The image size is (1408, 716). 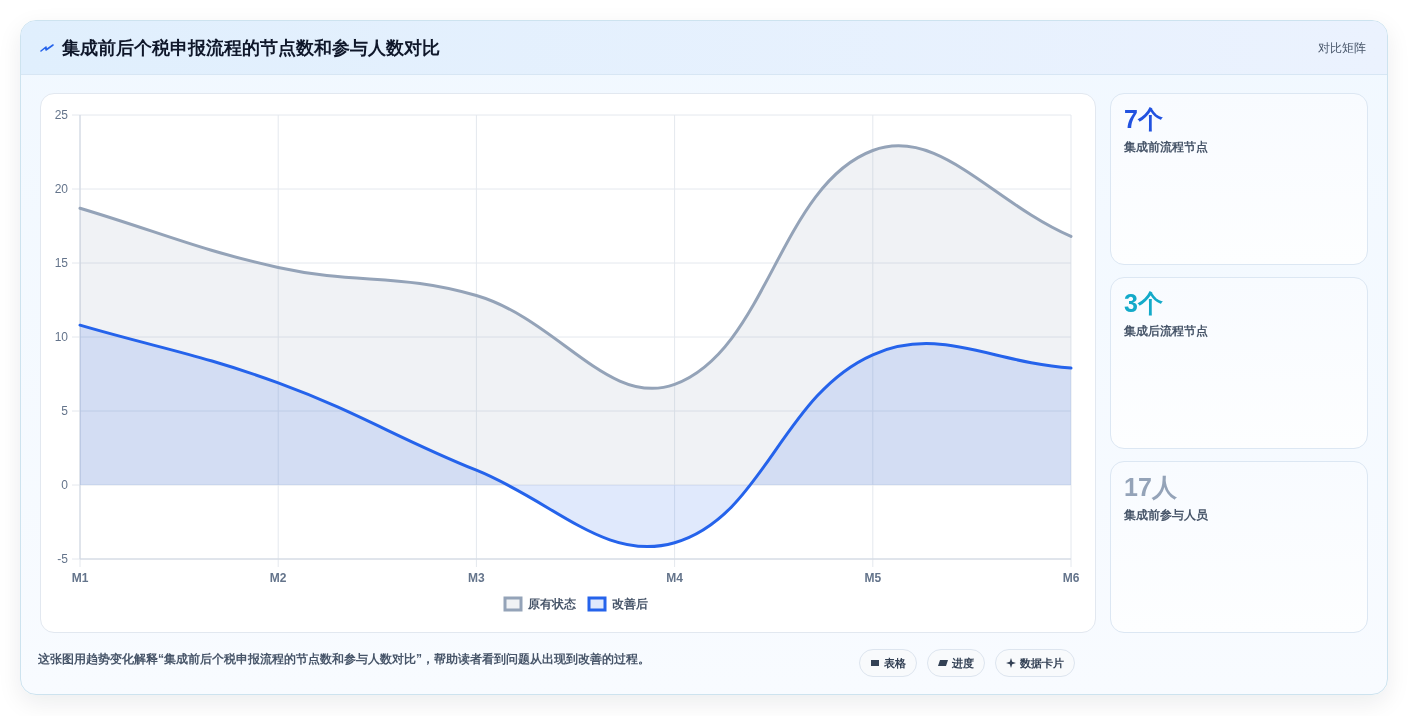 I want to click on text: 表格, so click(x=895, y=663).